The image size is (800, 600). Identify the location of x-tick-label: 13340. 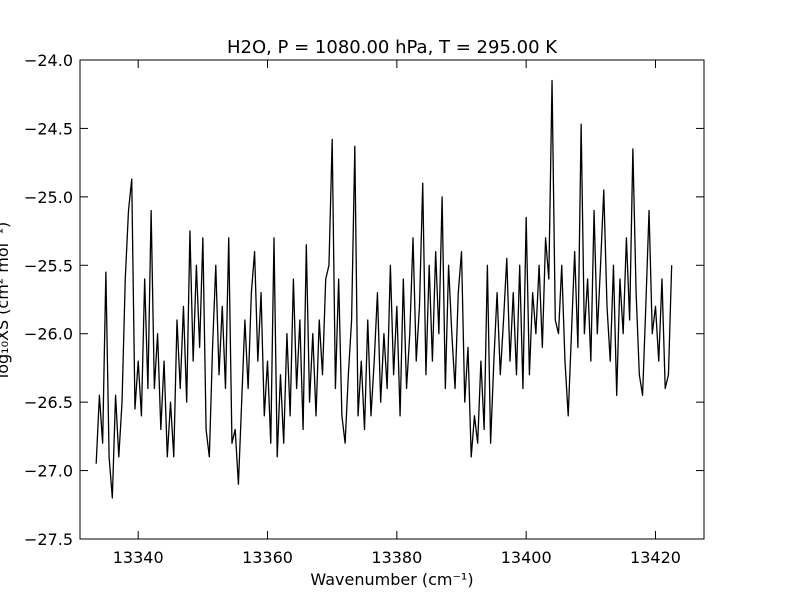
(138, 557).